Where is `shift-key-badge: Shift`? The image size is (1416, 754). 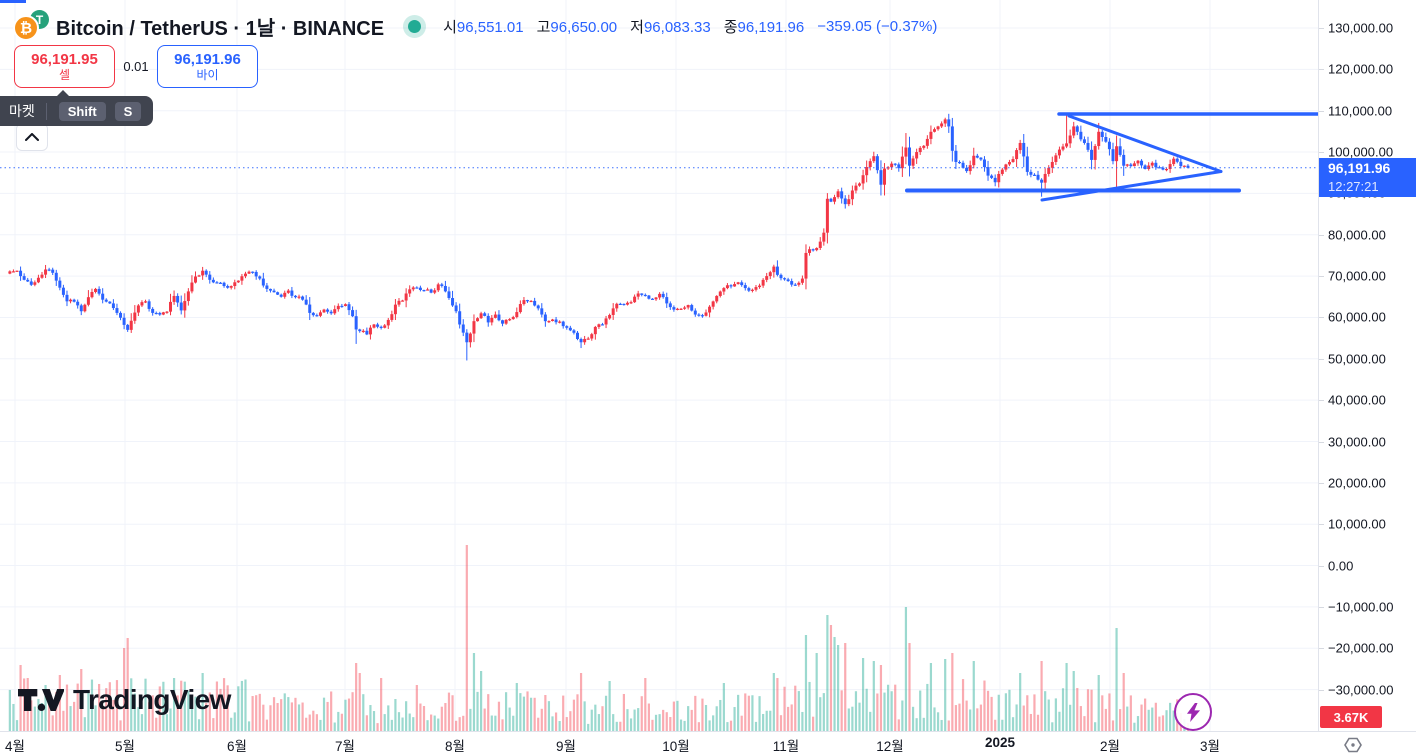 shift-key-badge: Shift is located at coordinates (82, 111).